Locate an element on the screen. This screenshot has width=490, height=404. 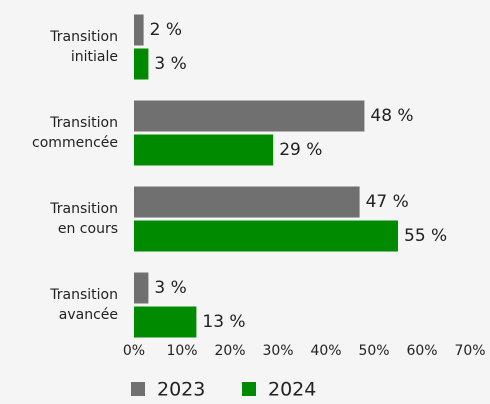
x-tick-label: 60% is located at coordinates (421, 351).